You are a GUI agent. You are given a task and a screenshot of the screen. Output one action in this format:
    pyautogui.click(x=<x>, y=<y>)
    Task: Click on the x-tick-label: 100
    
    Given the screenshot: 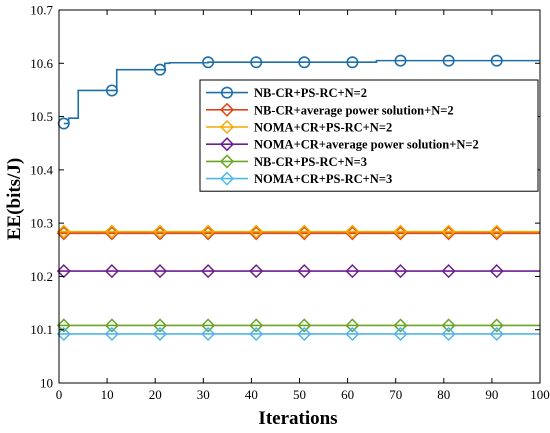 What is the action you would take?
    pyautogui.click(x=540, y=394)
    